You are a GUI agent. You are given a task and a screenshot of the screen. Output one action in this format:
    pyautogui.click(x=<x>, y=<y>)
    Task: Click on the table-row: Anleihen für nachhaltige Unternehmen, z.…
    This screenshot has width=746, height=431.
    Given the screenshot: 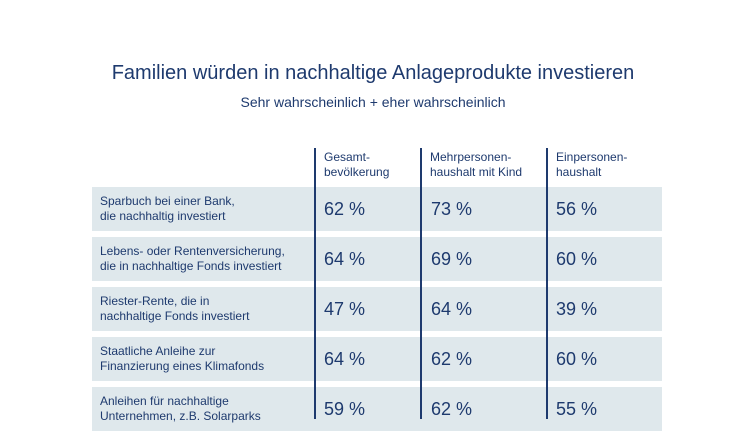 What is the action you would take?
    pyautogui.click(x=377, y=409)
    